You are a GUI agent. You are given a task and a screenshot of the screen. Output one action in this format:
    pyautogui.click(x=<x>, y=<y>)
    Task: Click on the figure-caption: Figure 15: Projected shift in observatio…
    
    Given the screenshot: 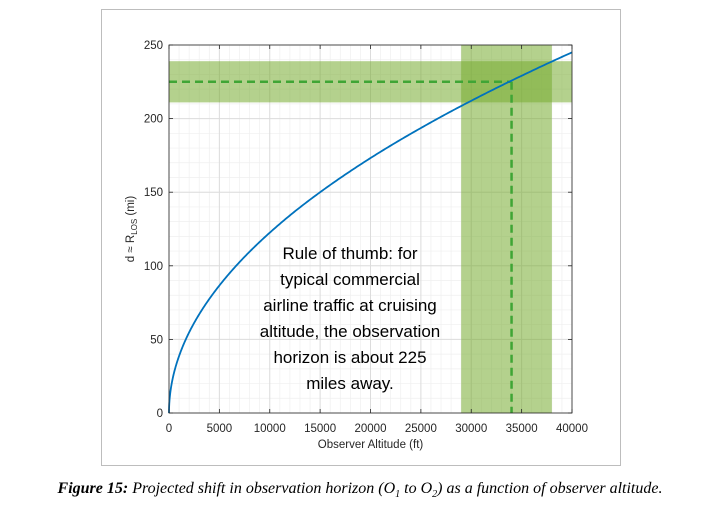 What is the action you would take?
    pyautogui.click(x=360, y=490)
    